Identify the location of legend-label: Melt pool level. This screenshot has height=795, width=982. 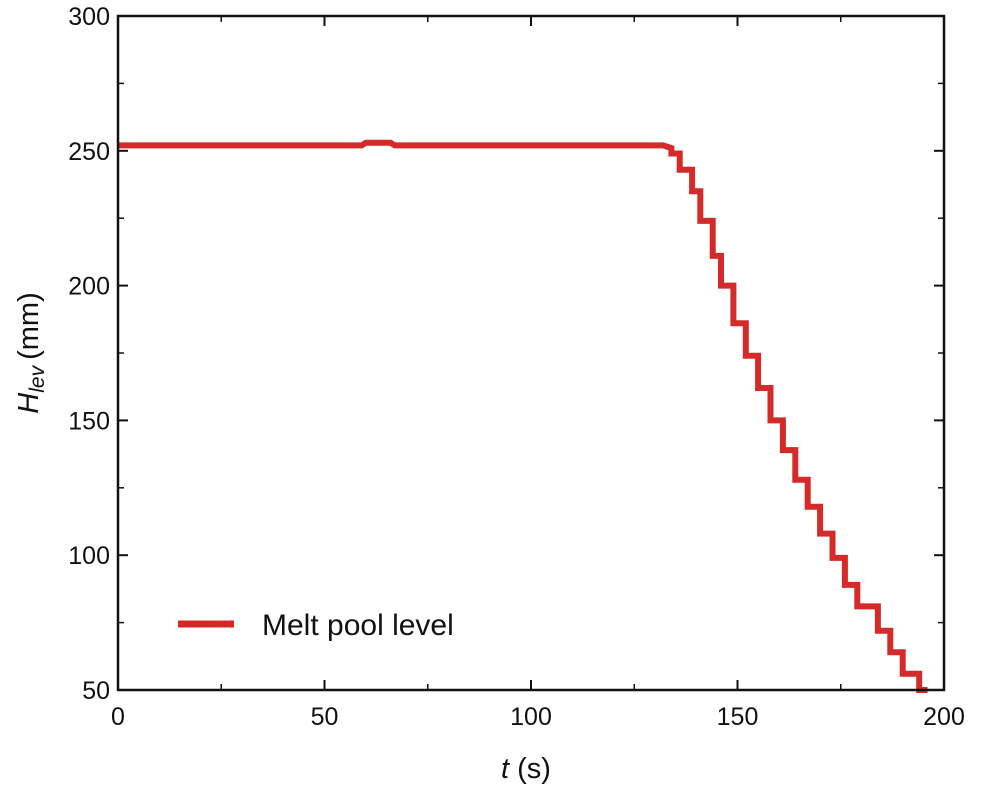
(358, 625).